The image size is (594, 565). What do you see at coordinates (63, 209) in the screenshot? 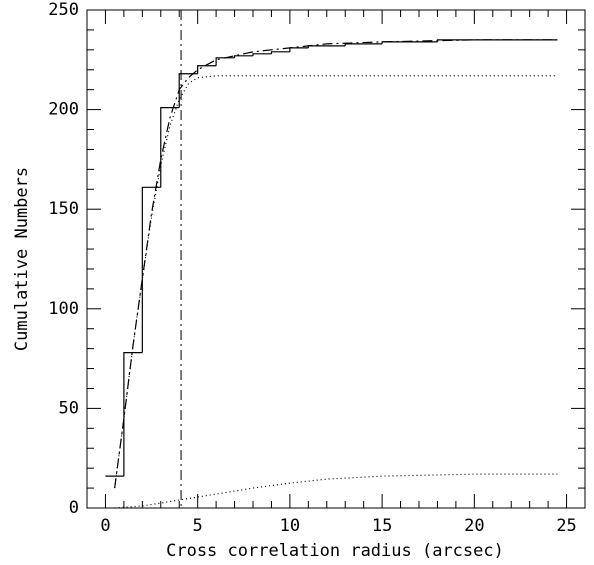
I see `y-tick-label: 150` at bounding box center [63, 209].